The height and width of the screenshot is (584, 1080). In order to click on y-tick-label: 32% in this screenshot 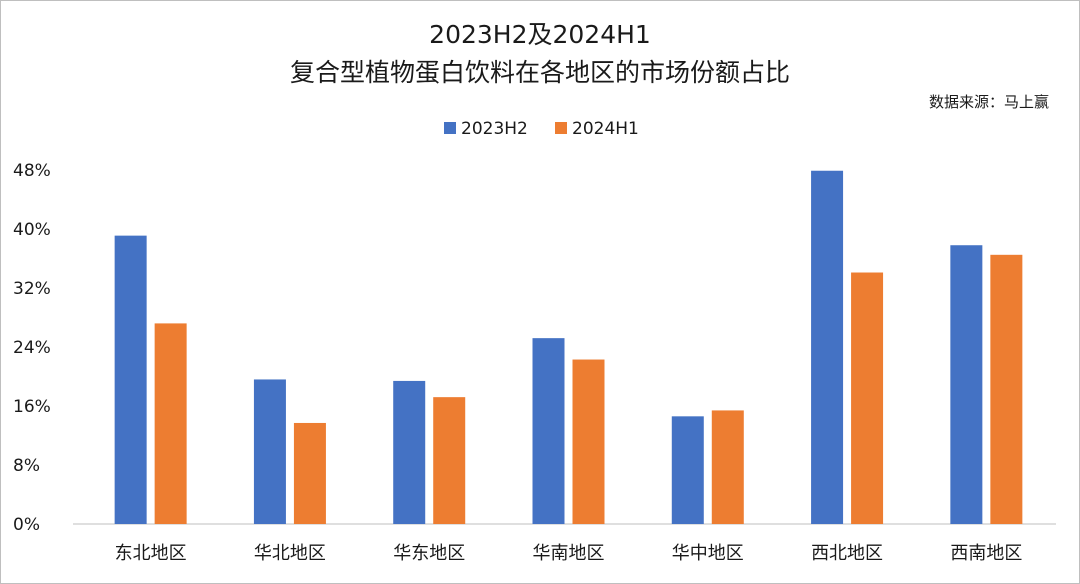, I will do `click(32, 289)`.